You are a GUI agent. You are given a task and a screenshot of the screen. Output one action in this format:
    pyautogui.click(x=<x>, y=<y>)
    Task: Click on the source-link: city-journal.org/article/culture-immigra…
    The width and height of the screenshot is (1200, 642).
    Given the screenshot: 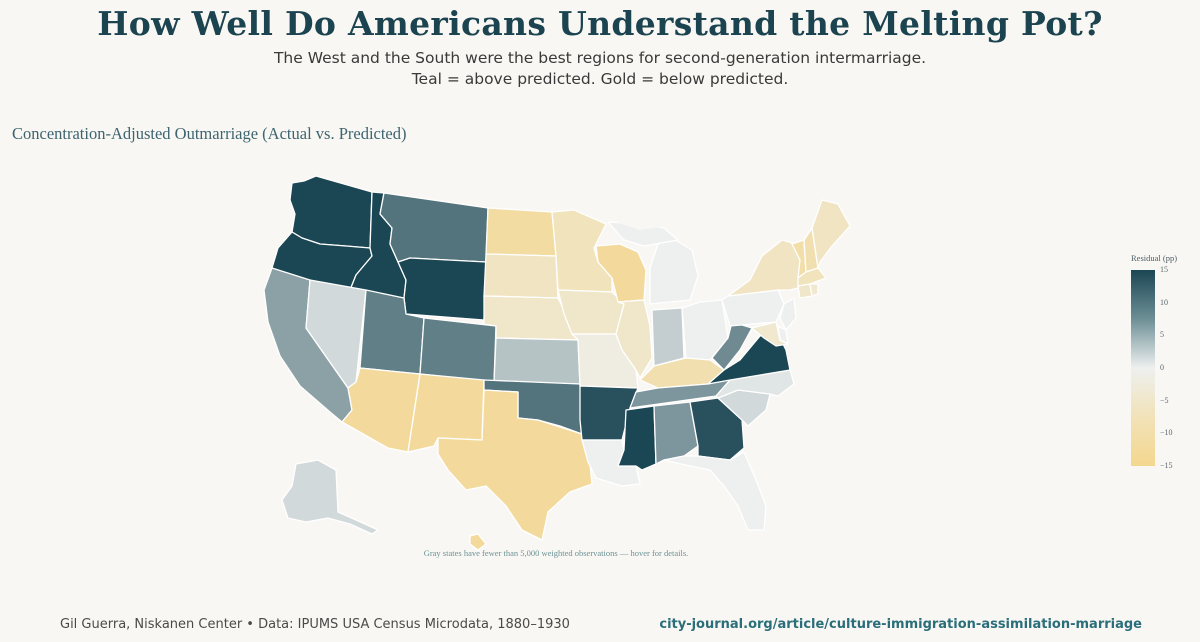 What is the action you would take?
    pyautogui.click(x=900, y=624)
    